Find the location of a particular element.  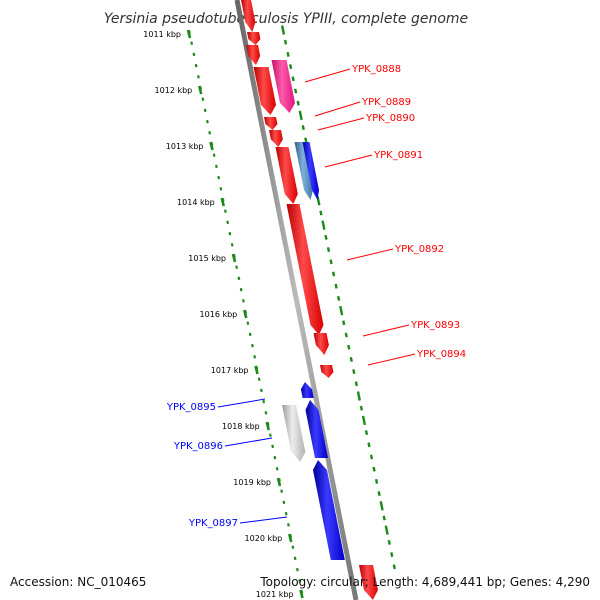

ruler-label: 1017 kbp is located at coordinates (230, 370).